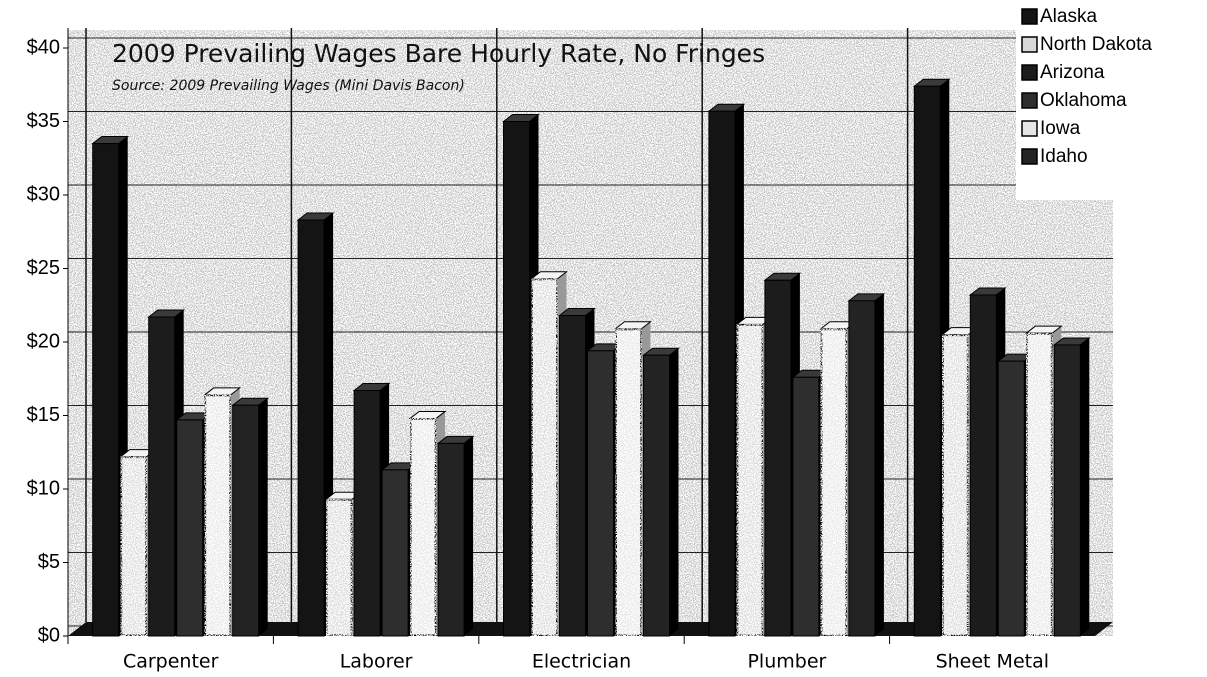 This screenshot has height=677, width=1207. I want to click on y-tick-label: $30, so click(43, 194).